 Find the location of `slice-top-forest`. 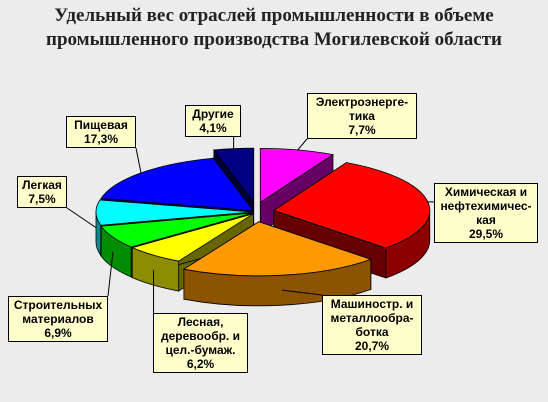

slice-top-forest is located at coordinates (192, 237).